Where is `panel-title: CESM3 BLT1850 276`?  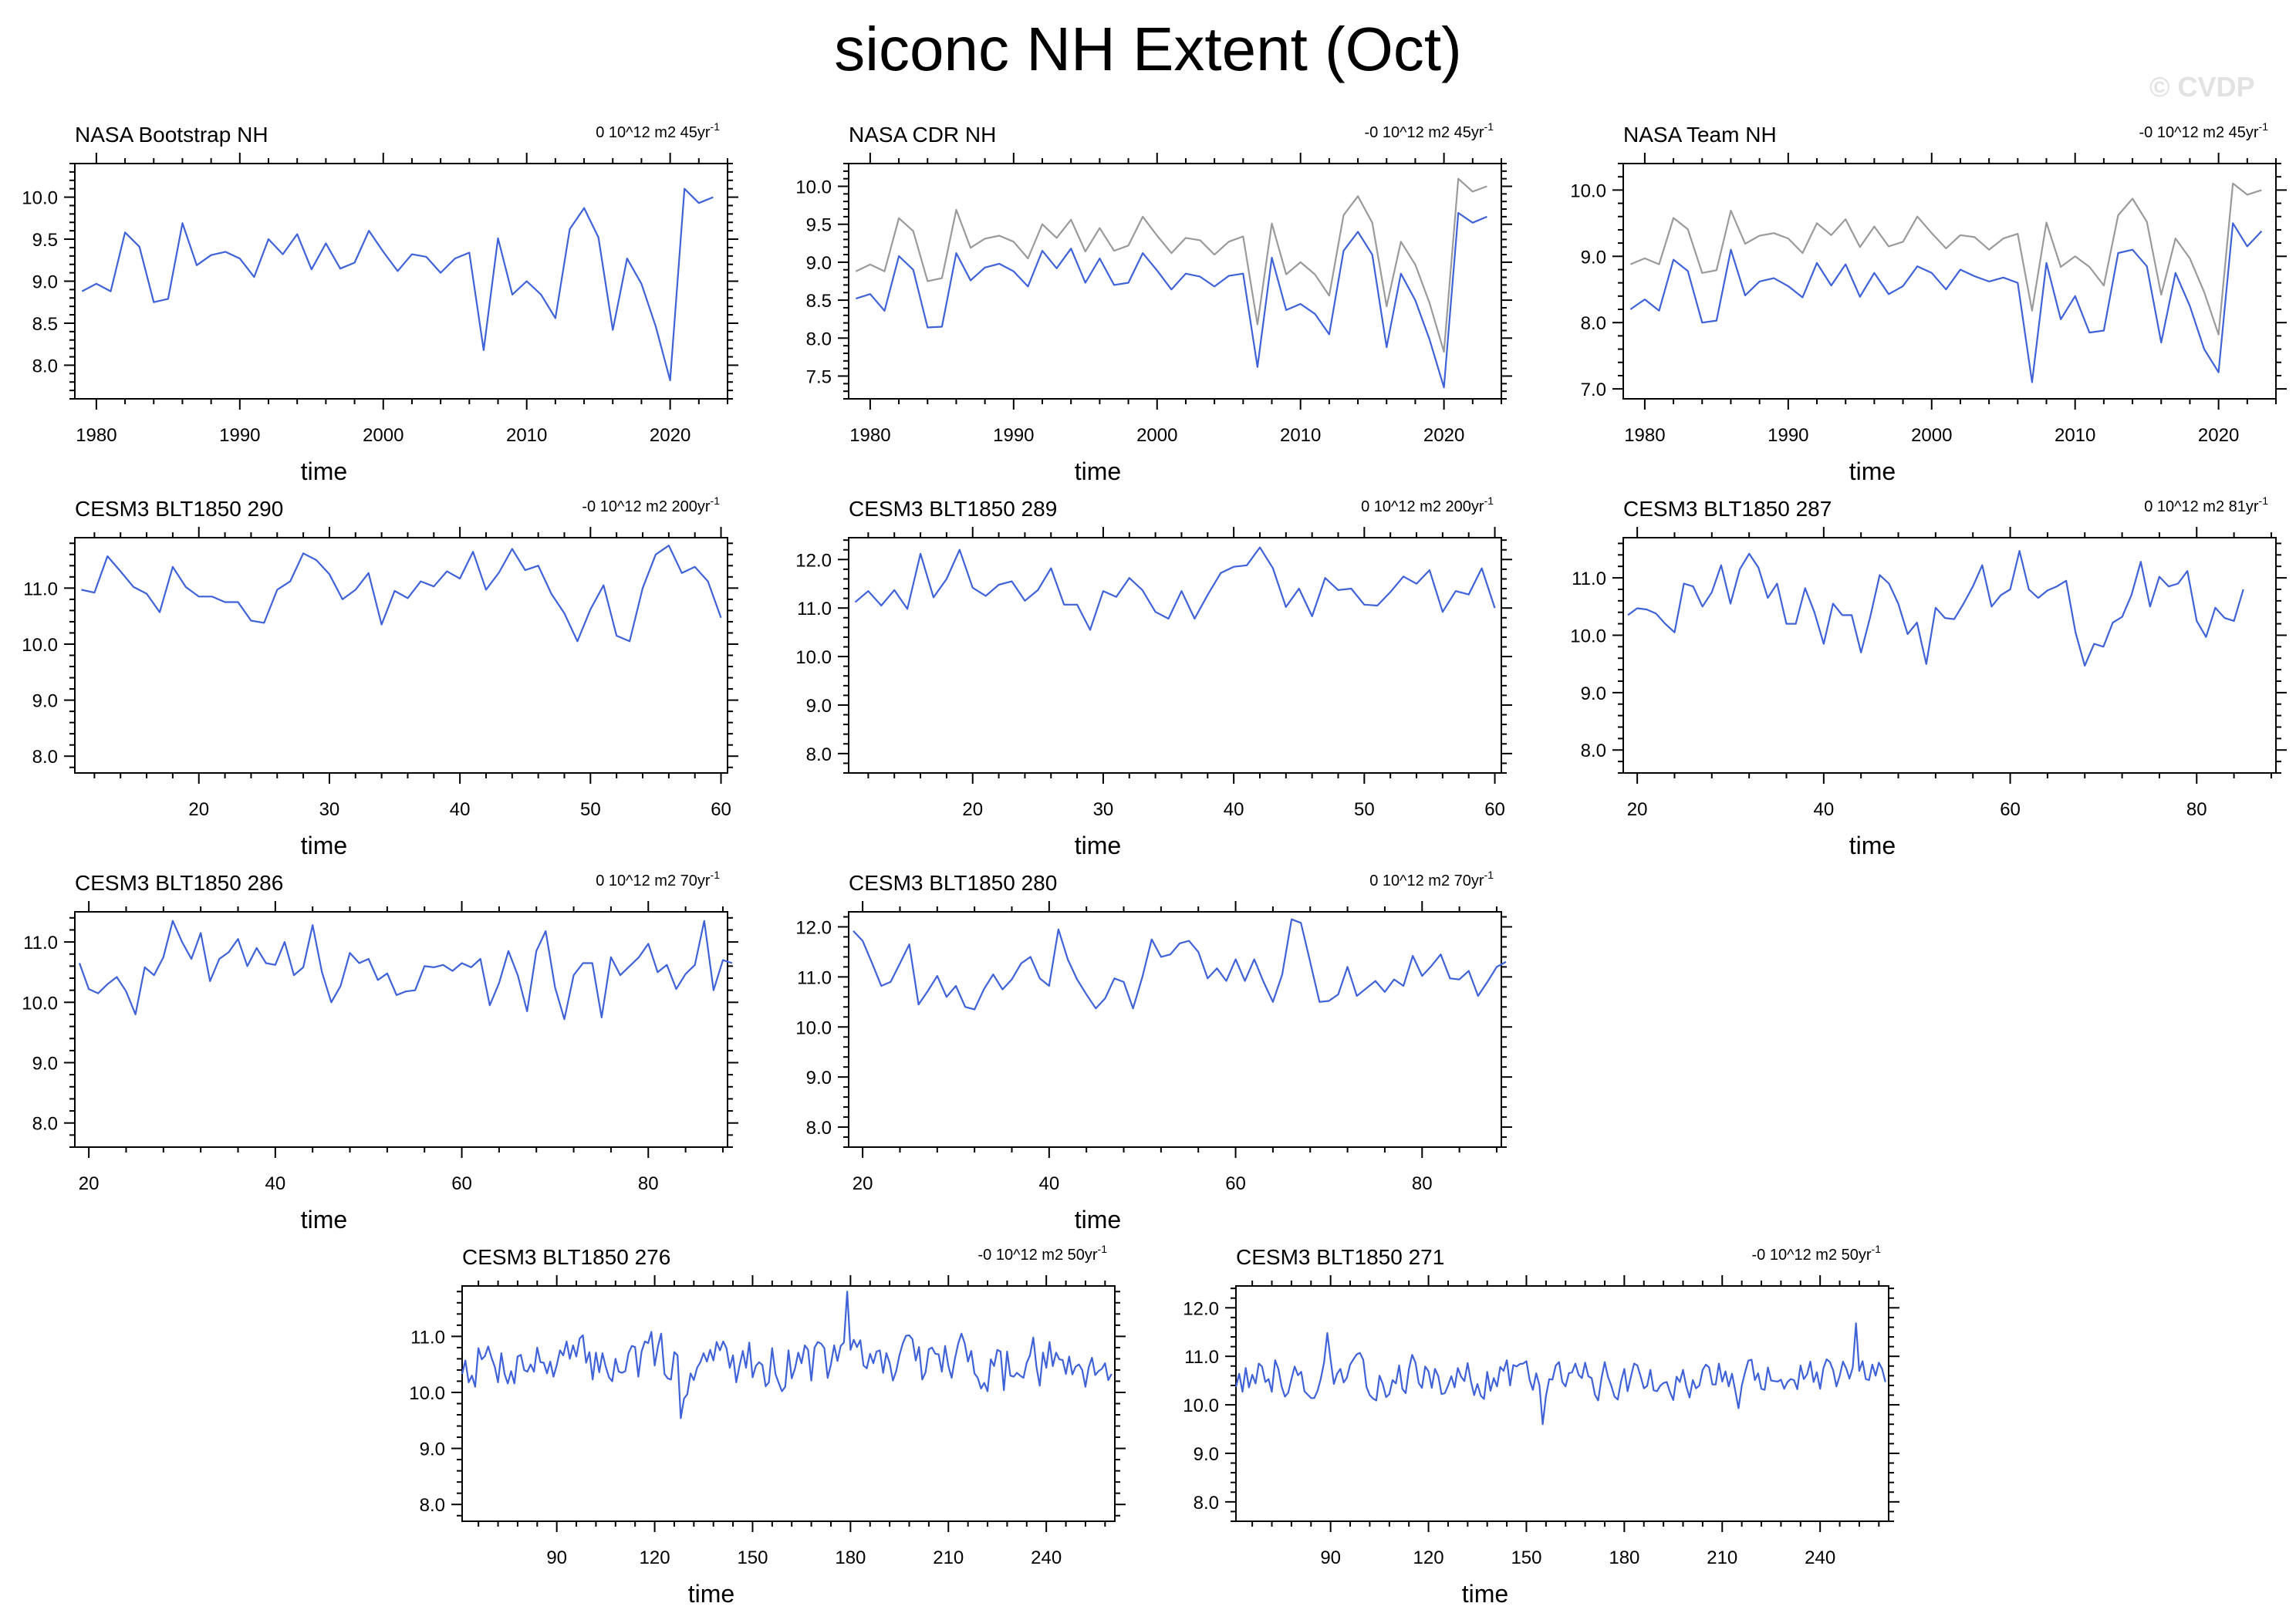 panel-title: CESM3 BLT1850 276 is located at coordinates (566, 1257).